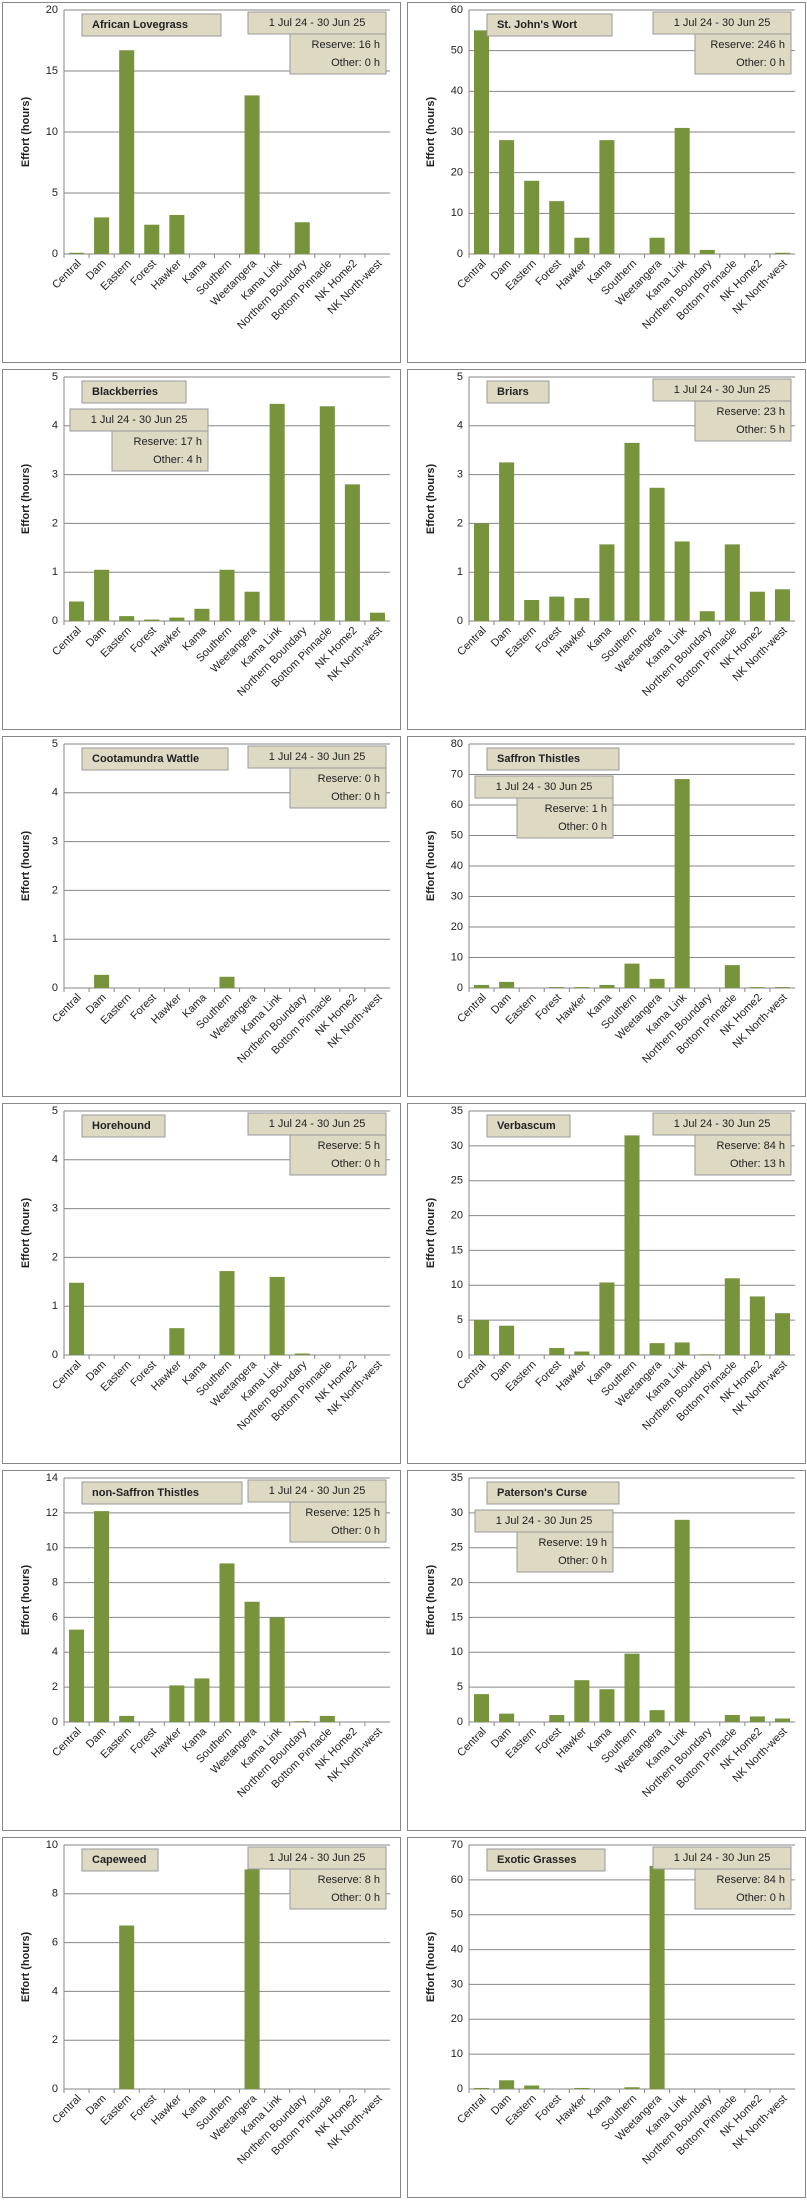 The width and height of the screenshot is (807, 2202). I want to click on y-tick-label: 60, so click(457, 10).